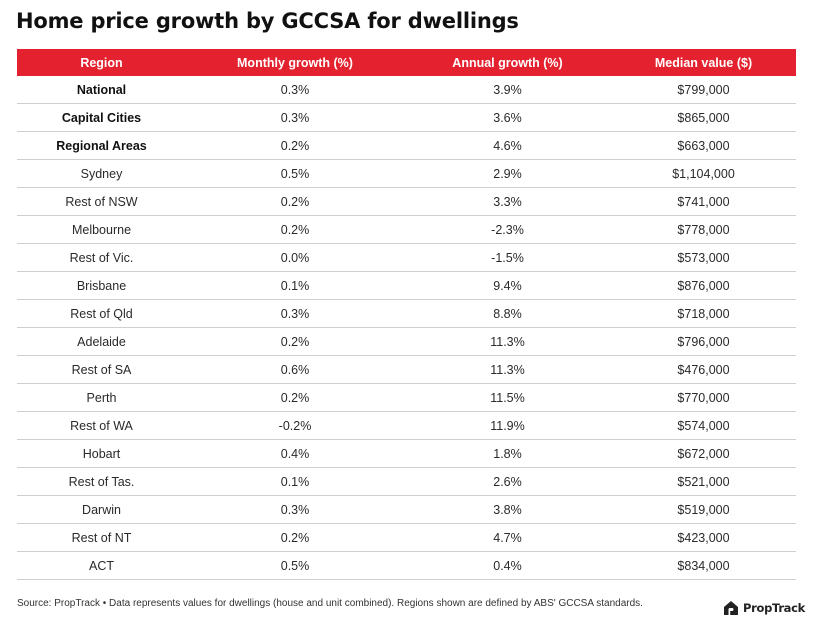 This screenshot has width=815, height=642. Describe the element at coordinates (507, 90) in the screenshot. I see `annual-growth-cell: 3.9%` at that location.